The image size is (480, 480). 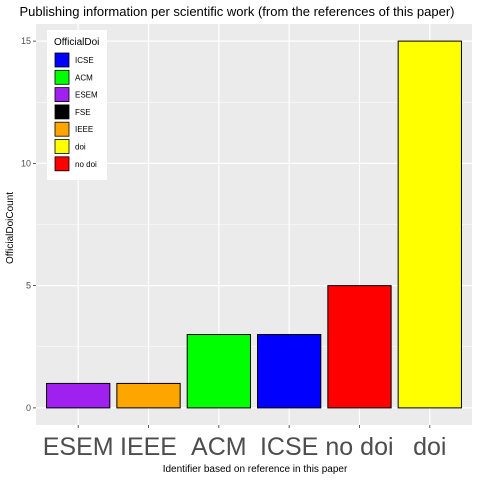 What do you see at coordinates (219, 447) in the screenshot?
I see `x-tick-label: ACM` at bounding box center [219, 447].